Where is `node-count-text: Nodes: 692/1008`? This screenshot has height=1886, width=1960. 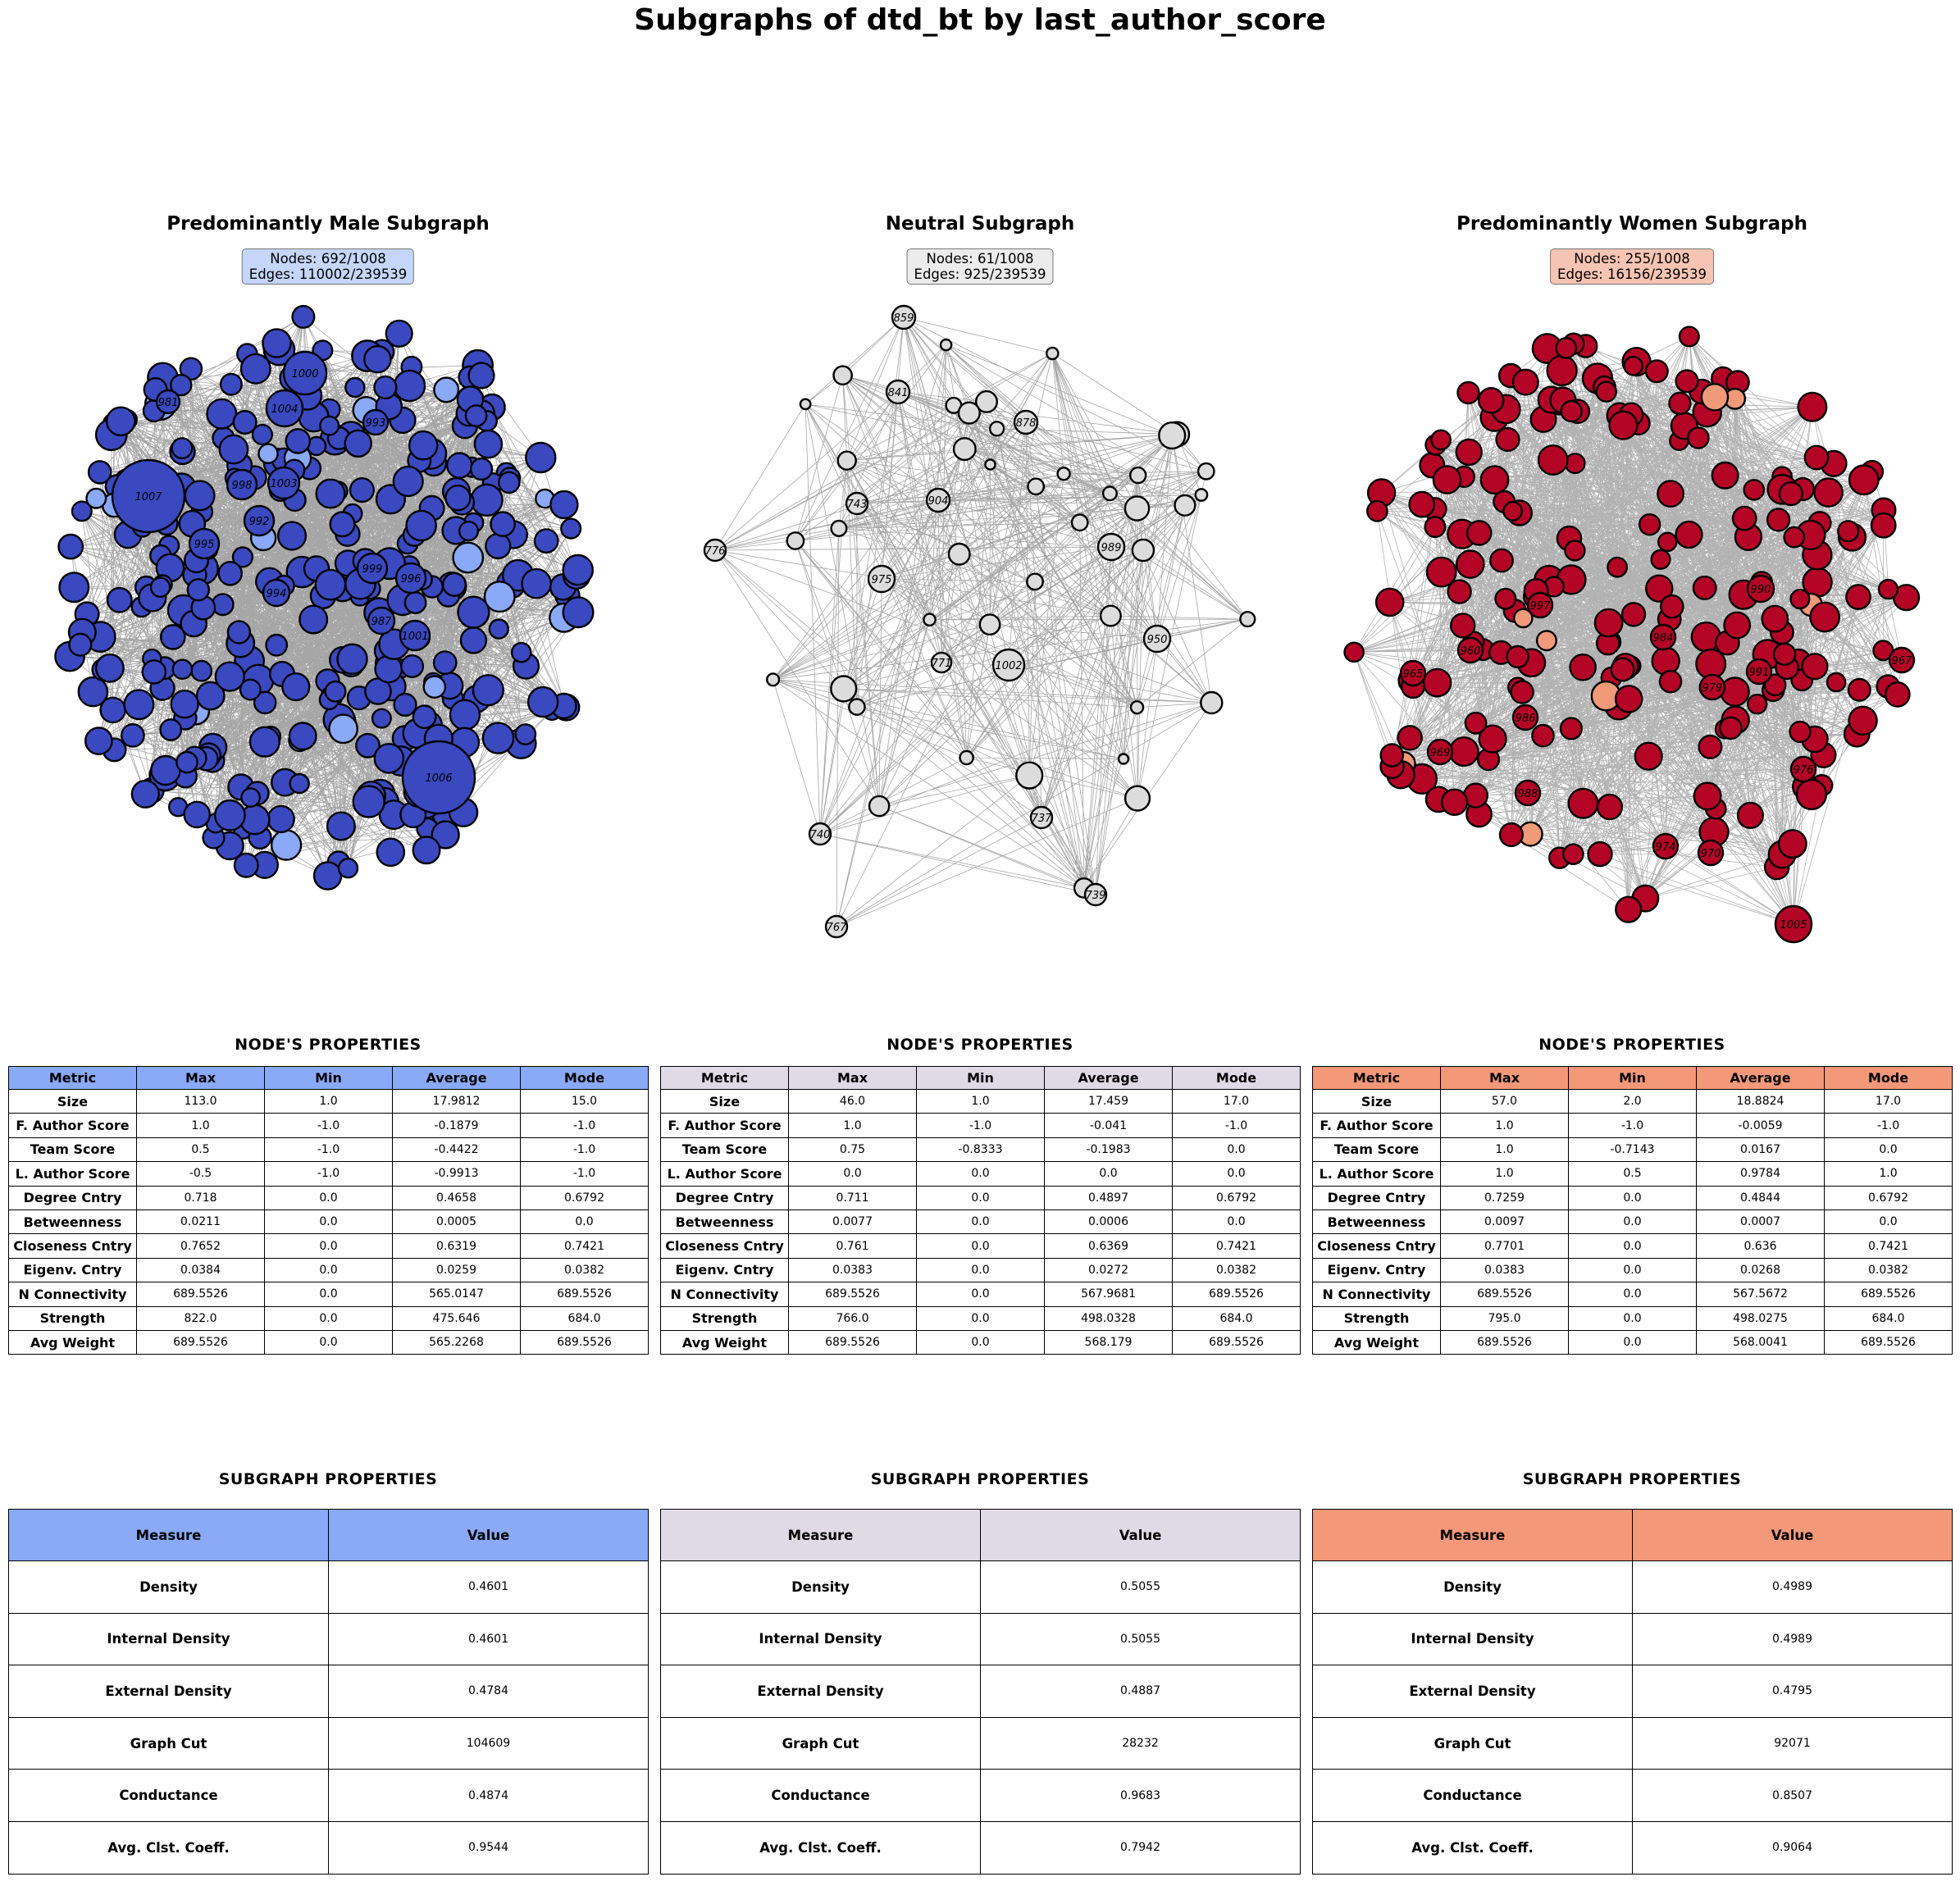 node-count-text: Nodes: 692/1008 is located at coordinates (328, 258).